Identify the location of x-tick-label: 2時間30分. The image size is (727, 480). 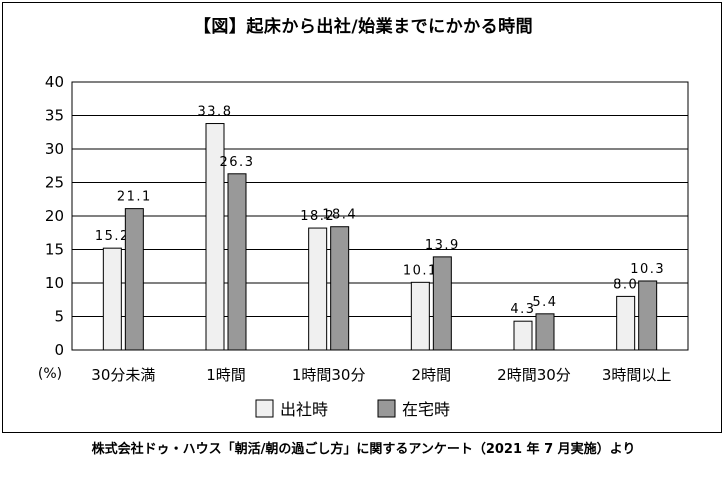
(534, 375).